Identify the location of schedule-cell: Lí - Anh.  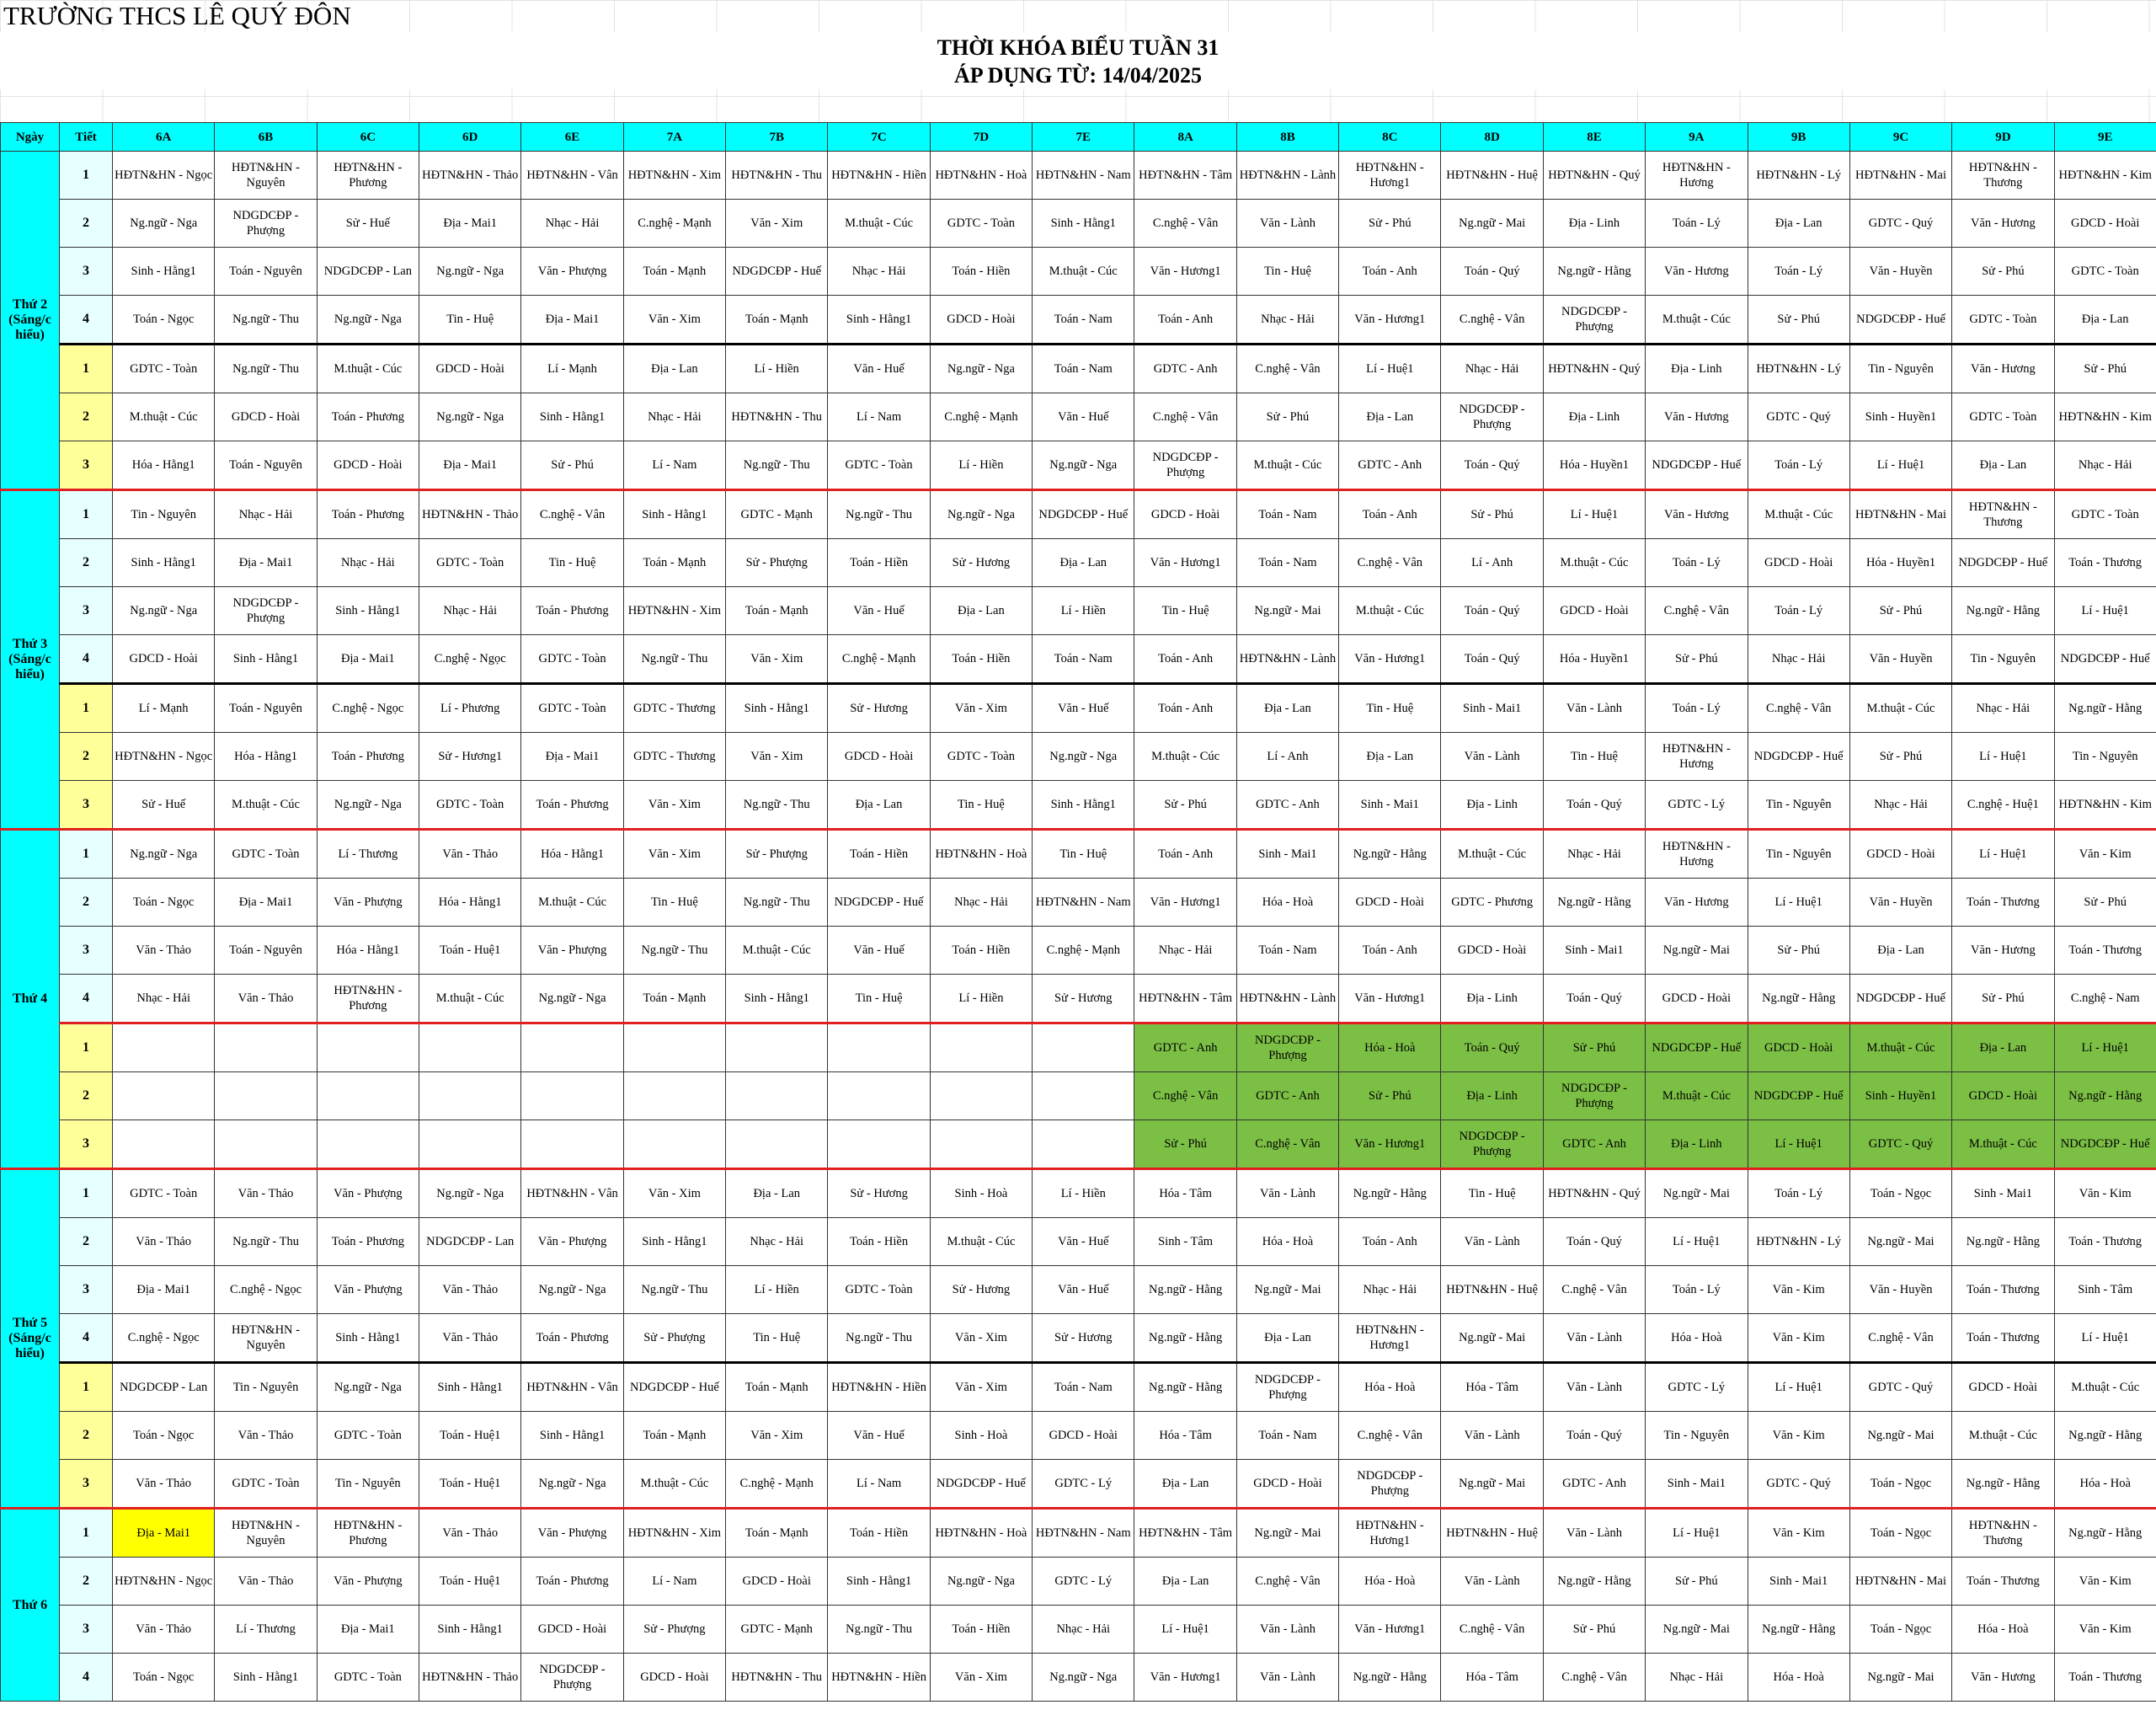
(1287, 756).